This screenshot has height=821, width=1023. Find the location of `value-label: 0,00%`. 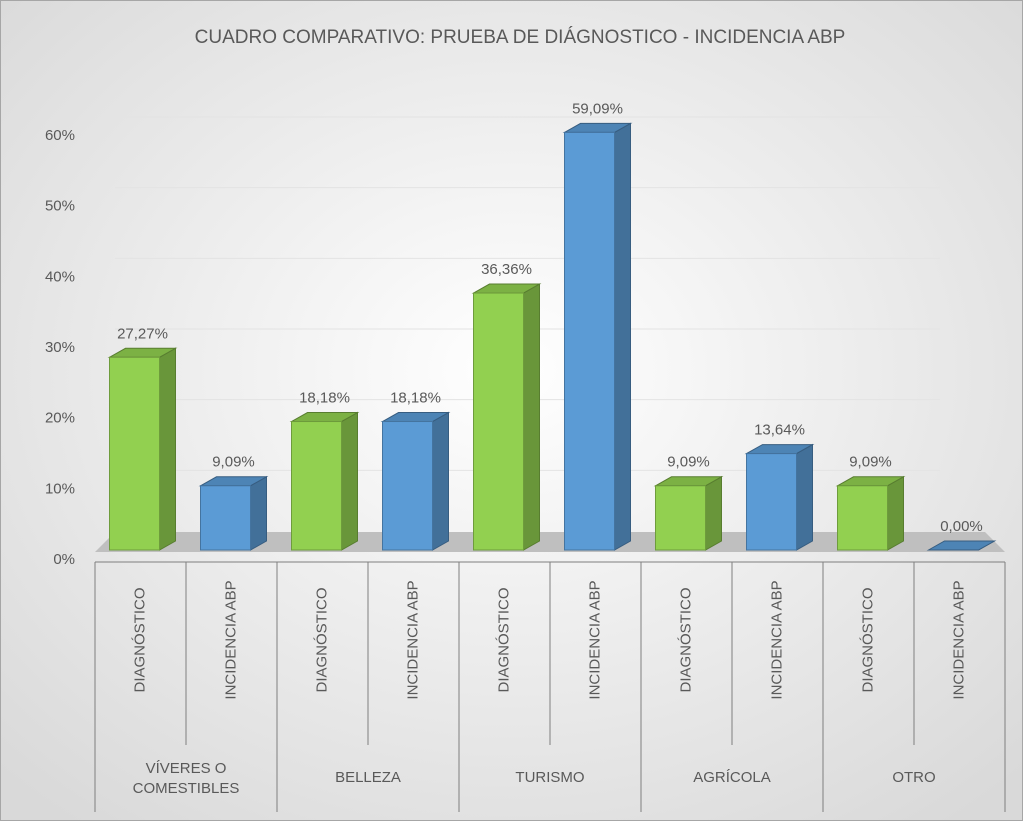

value-label: 0,00% is located at coordinates (961, 526).